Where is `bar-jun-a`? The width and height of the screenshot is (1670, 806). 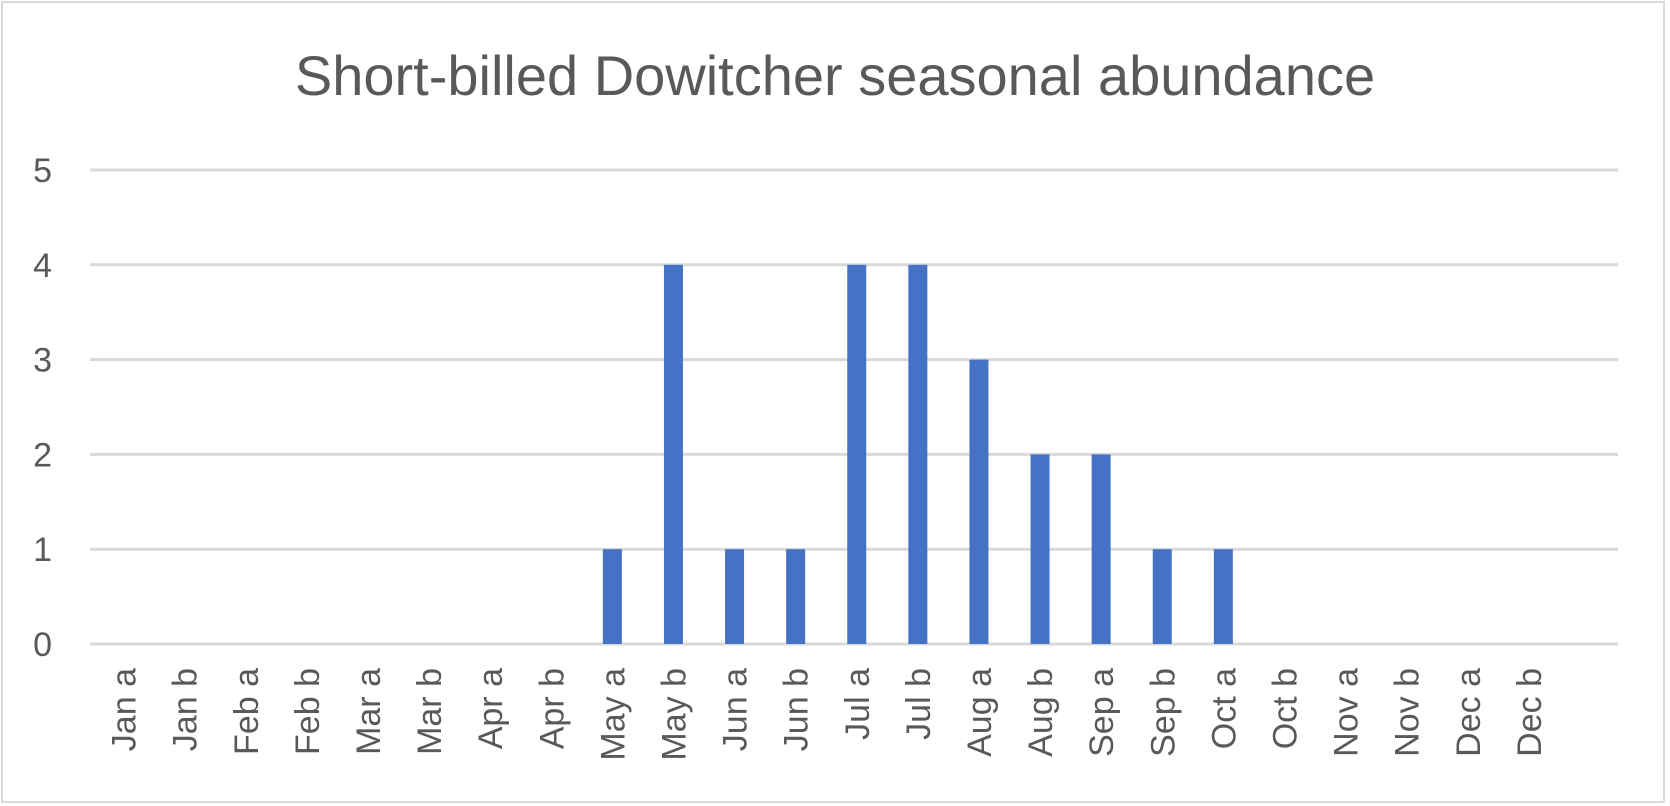
bar-jun-a is located at coordinates (735, 596).